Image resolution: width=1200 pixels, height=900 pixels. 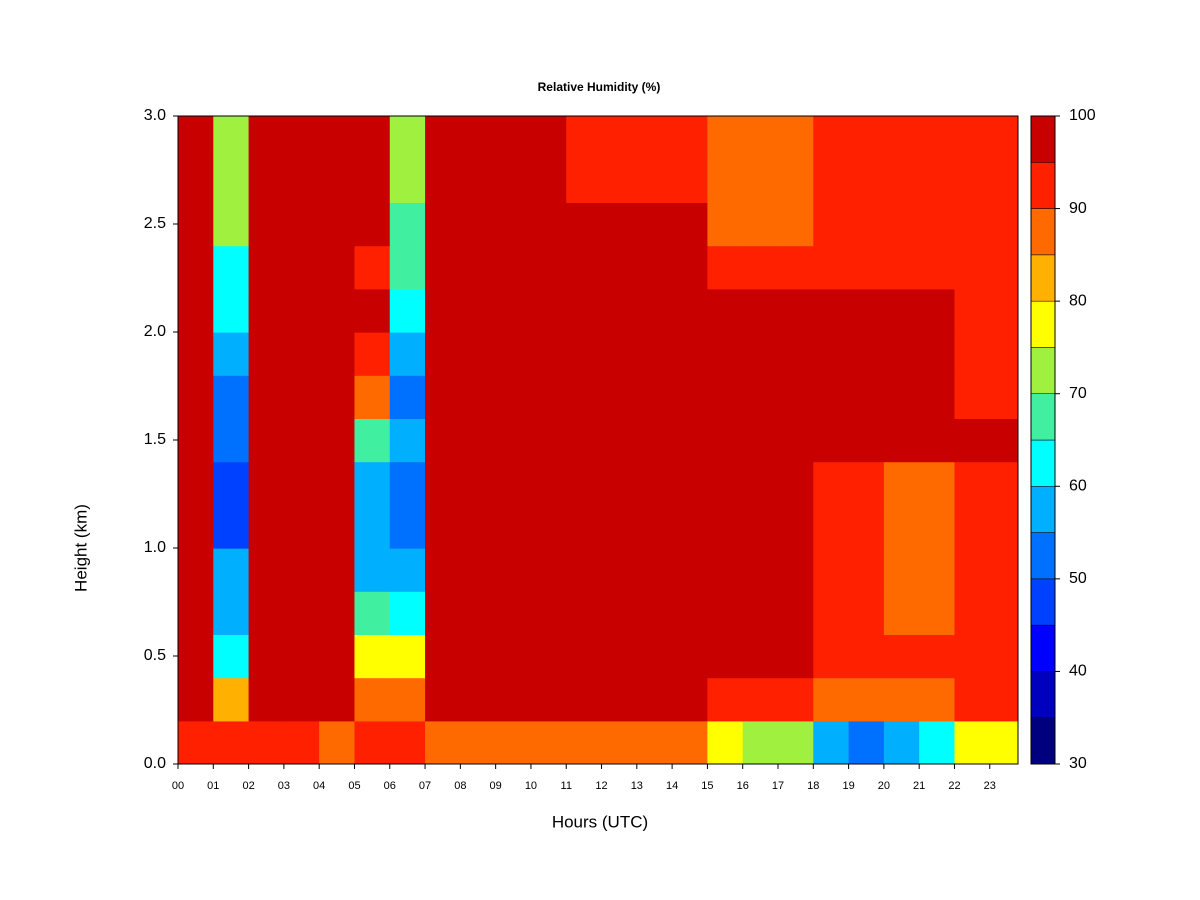 What do you see at coordinates (155, 655) in the screenshot?
I see `y-tick-label: 0.5` at bounding box center [155, 655].